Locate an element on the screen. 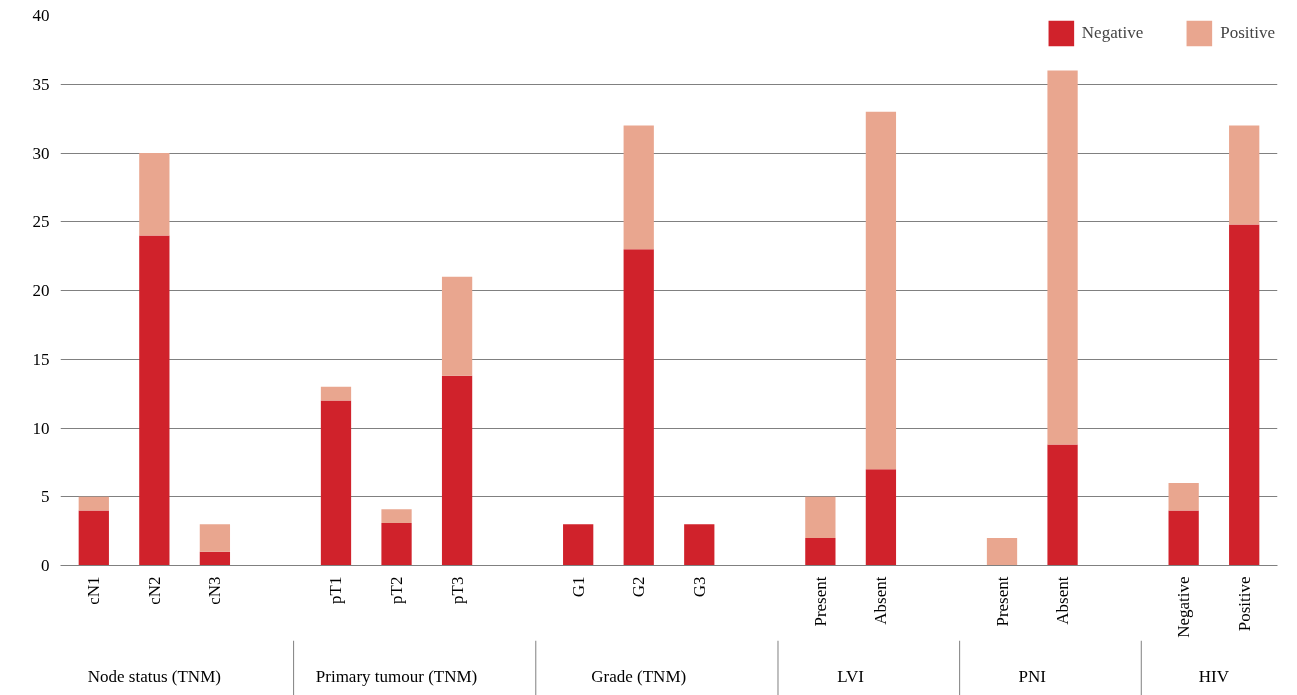 This screenshot has height=695, width=1297. x-tick-label: pT3 is located at coordinates (457, 590).